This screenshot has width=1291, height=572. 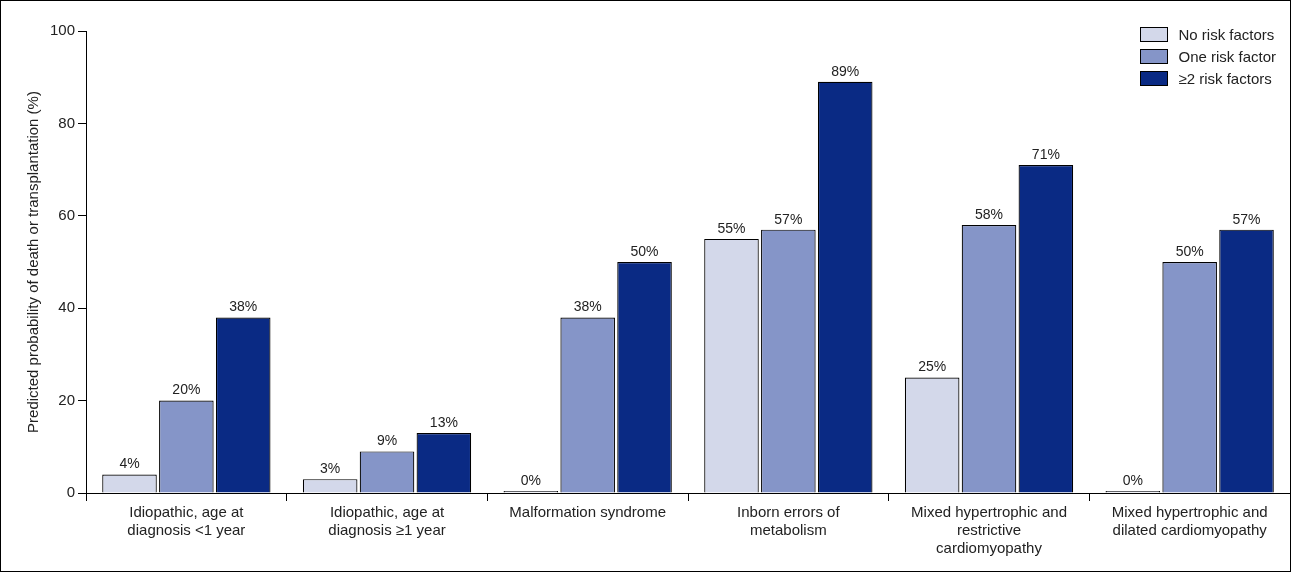 What do you see at coordinates (63, 30) in the screenshot?
I see `y-tick-label: 100` at bounding box center [63, 30].